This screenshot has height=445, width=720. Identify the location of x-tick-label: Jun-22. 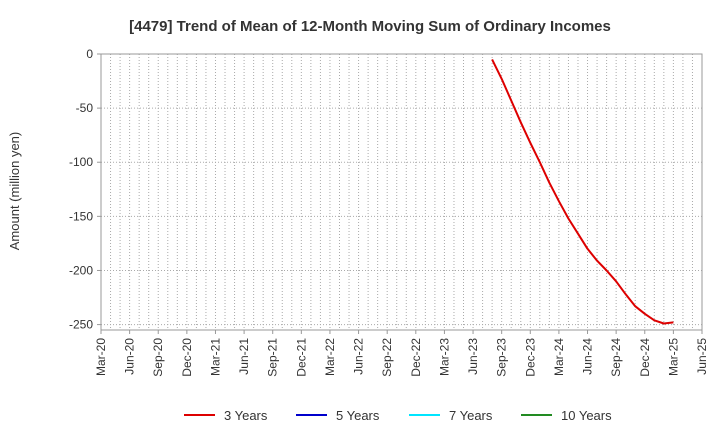
(359, 356).